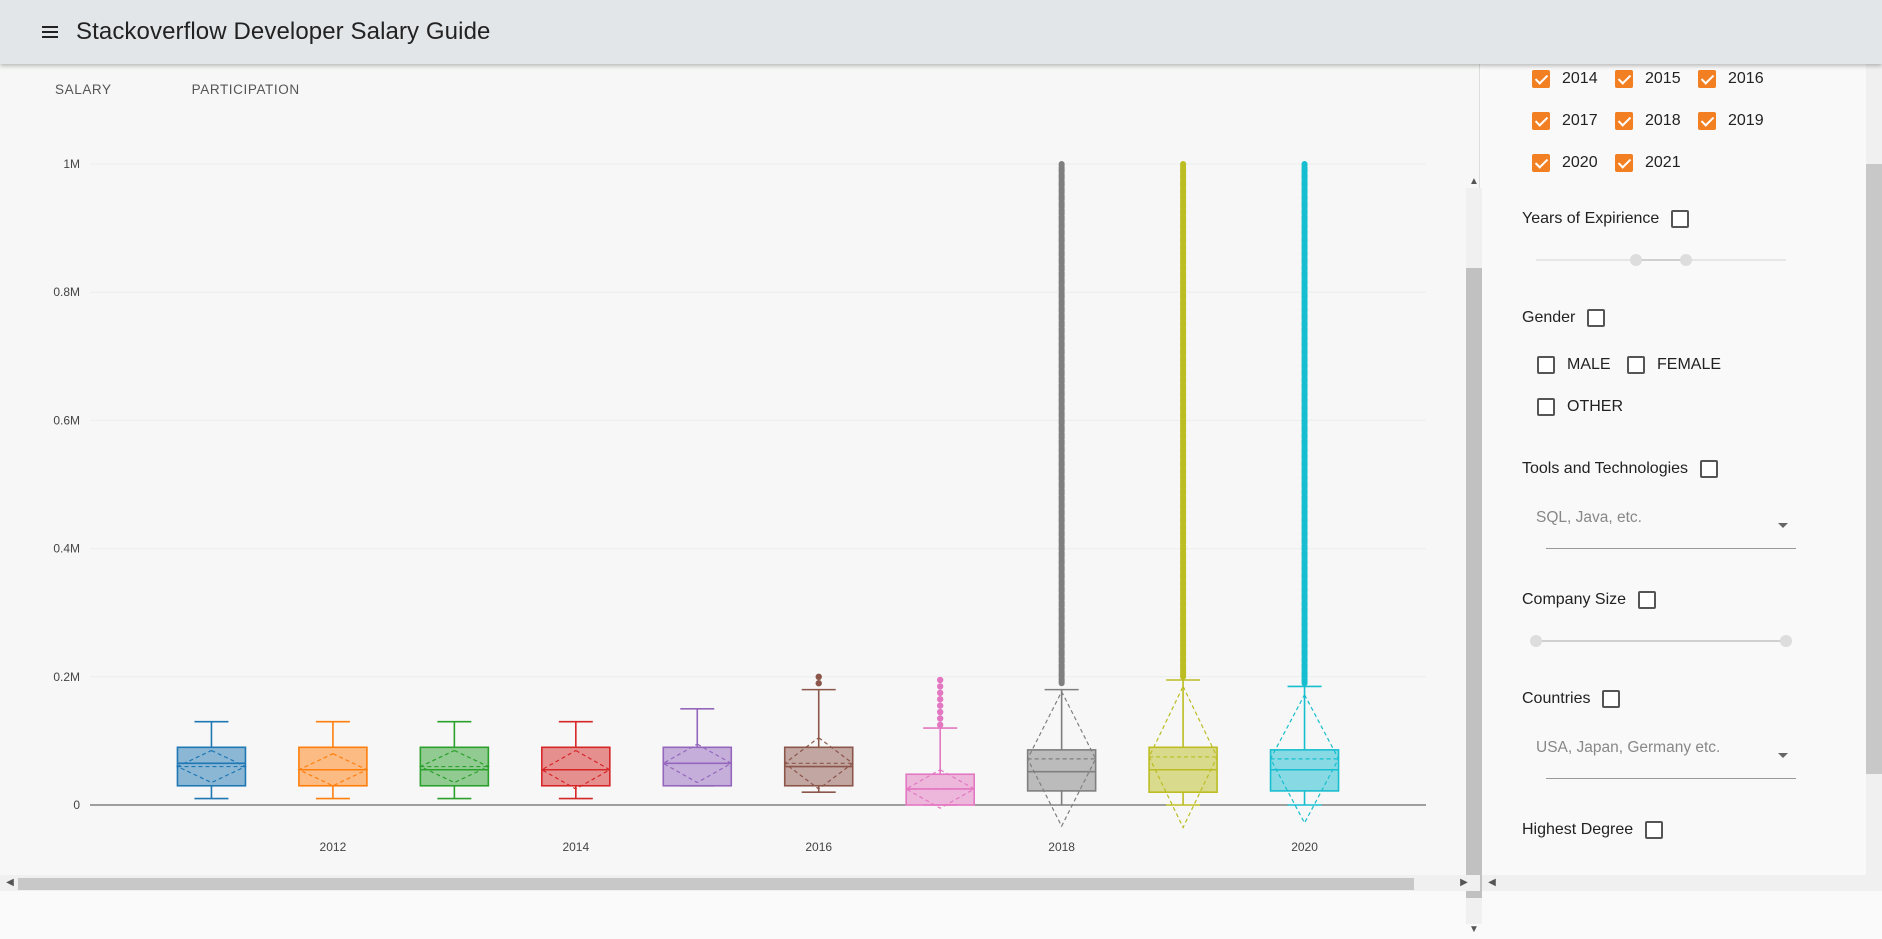 This screenshot has width=1882, height=939. I want to click on checkbox-2017, so click(1541, 121).